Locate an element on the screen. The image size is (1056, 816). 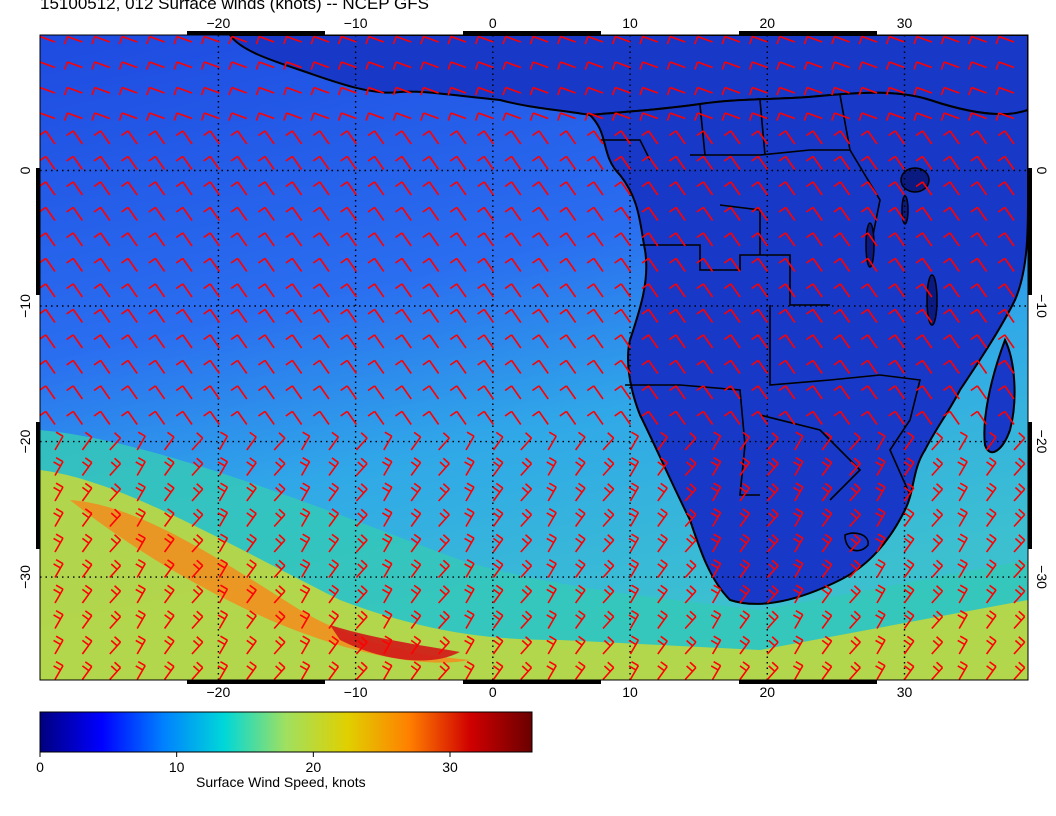
lat-tick-label-right: −10 is located at coordinates (1042, 306).